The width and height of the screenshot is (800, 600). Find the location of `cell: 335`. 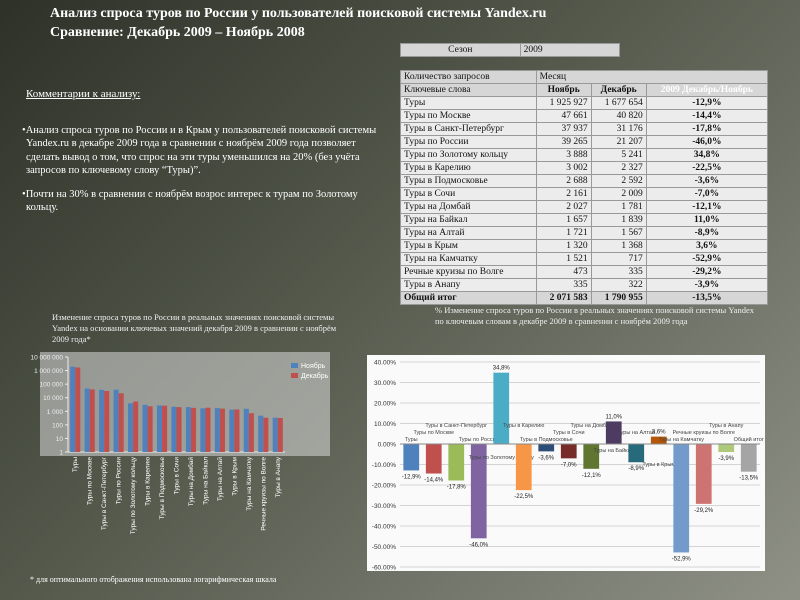

cell: 335 is located at coordinates (563, 285).